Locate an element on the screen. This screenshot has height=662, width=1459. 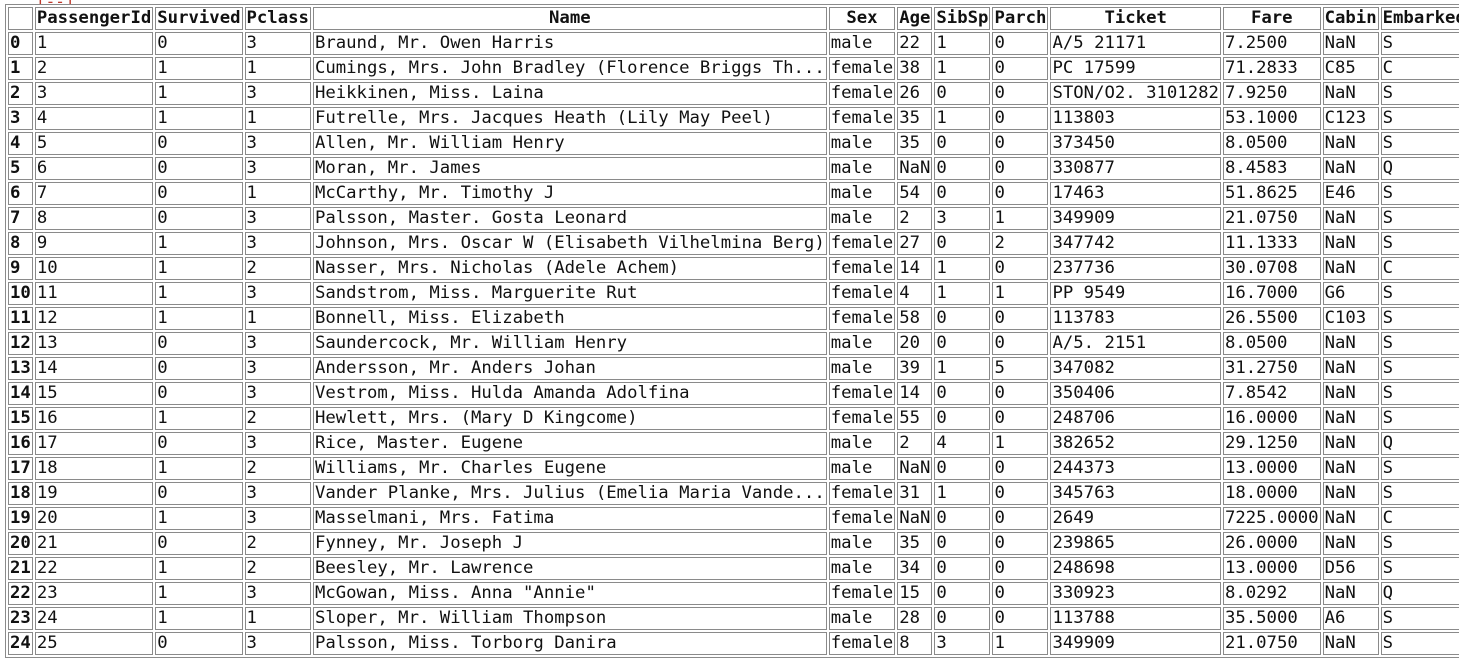
column-header-name: Name is located at coordinates (569, 18).